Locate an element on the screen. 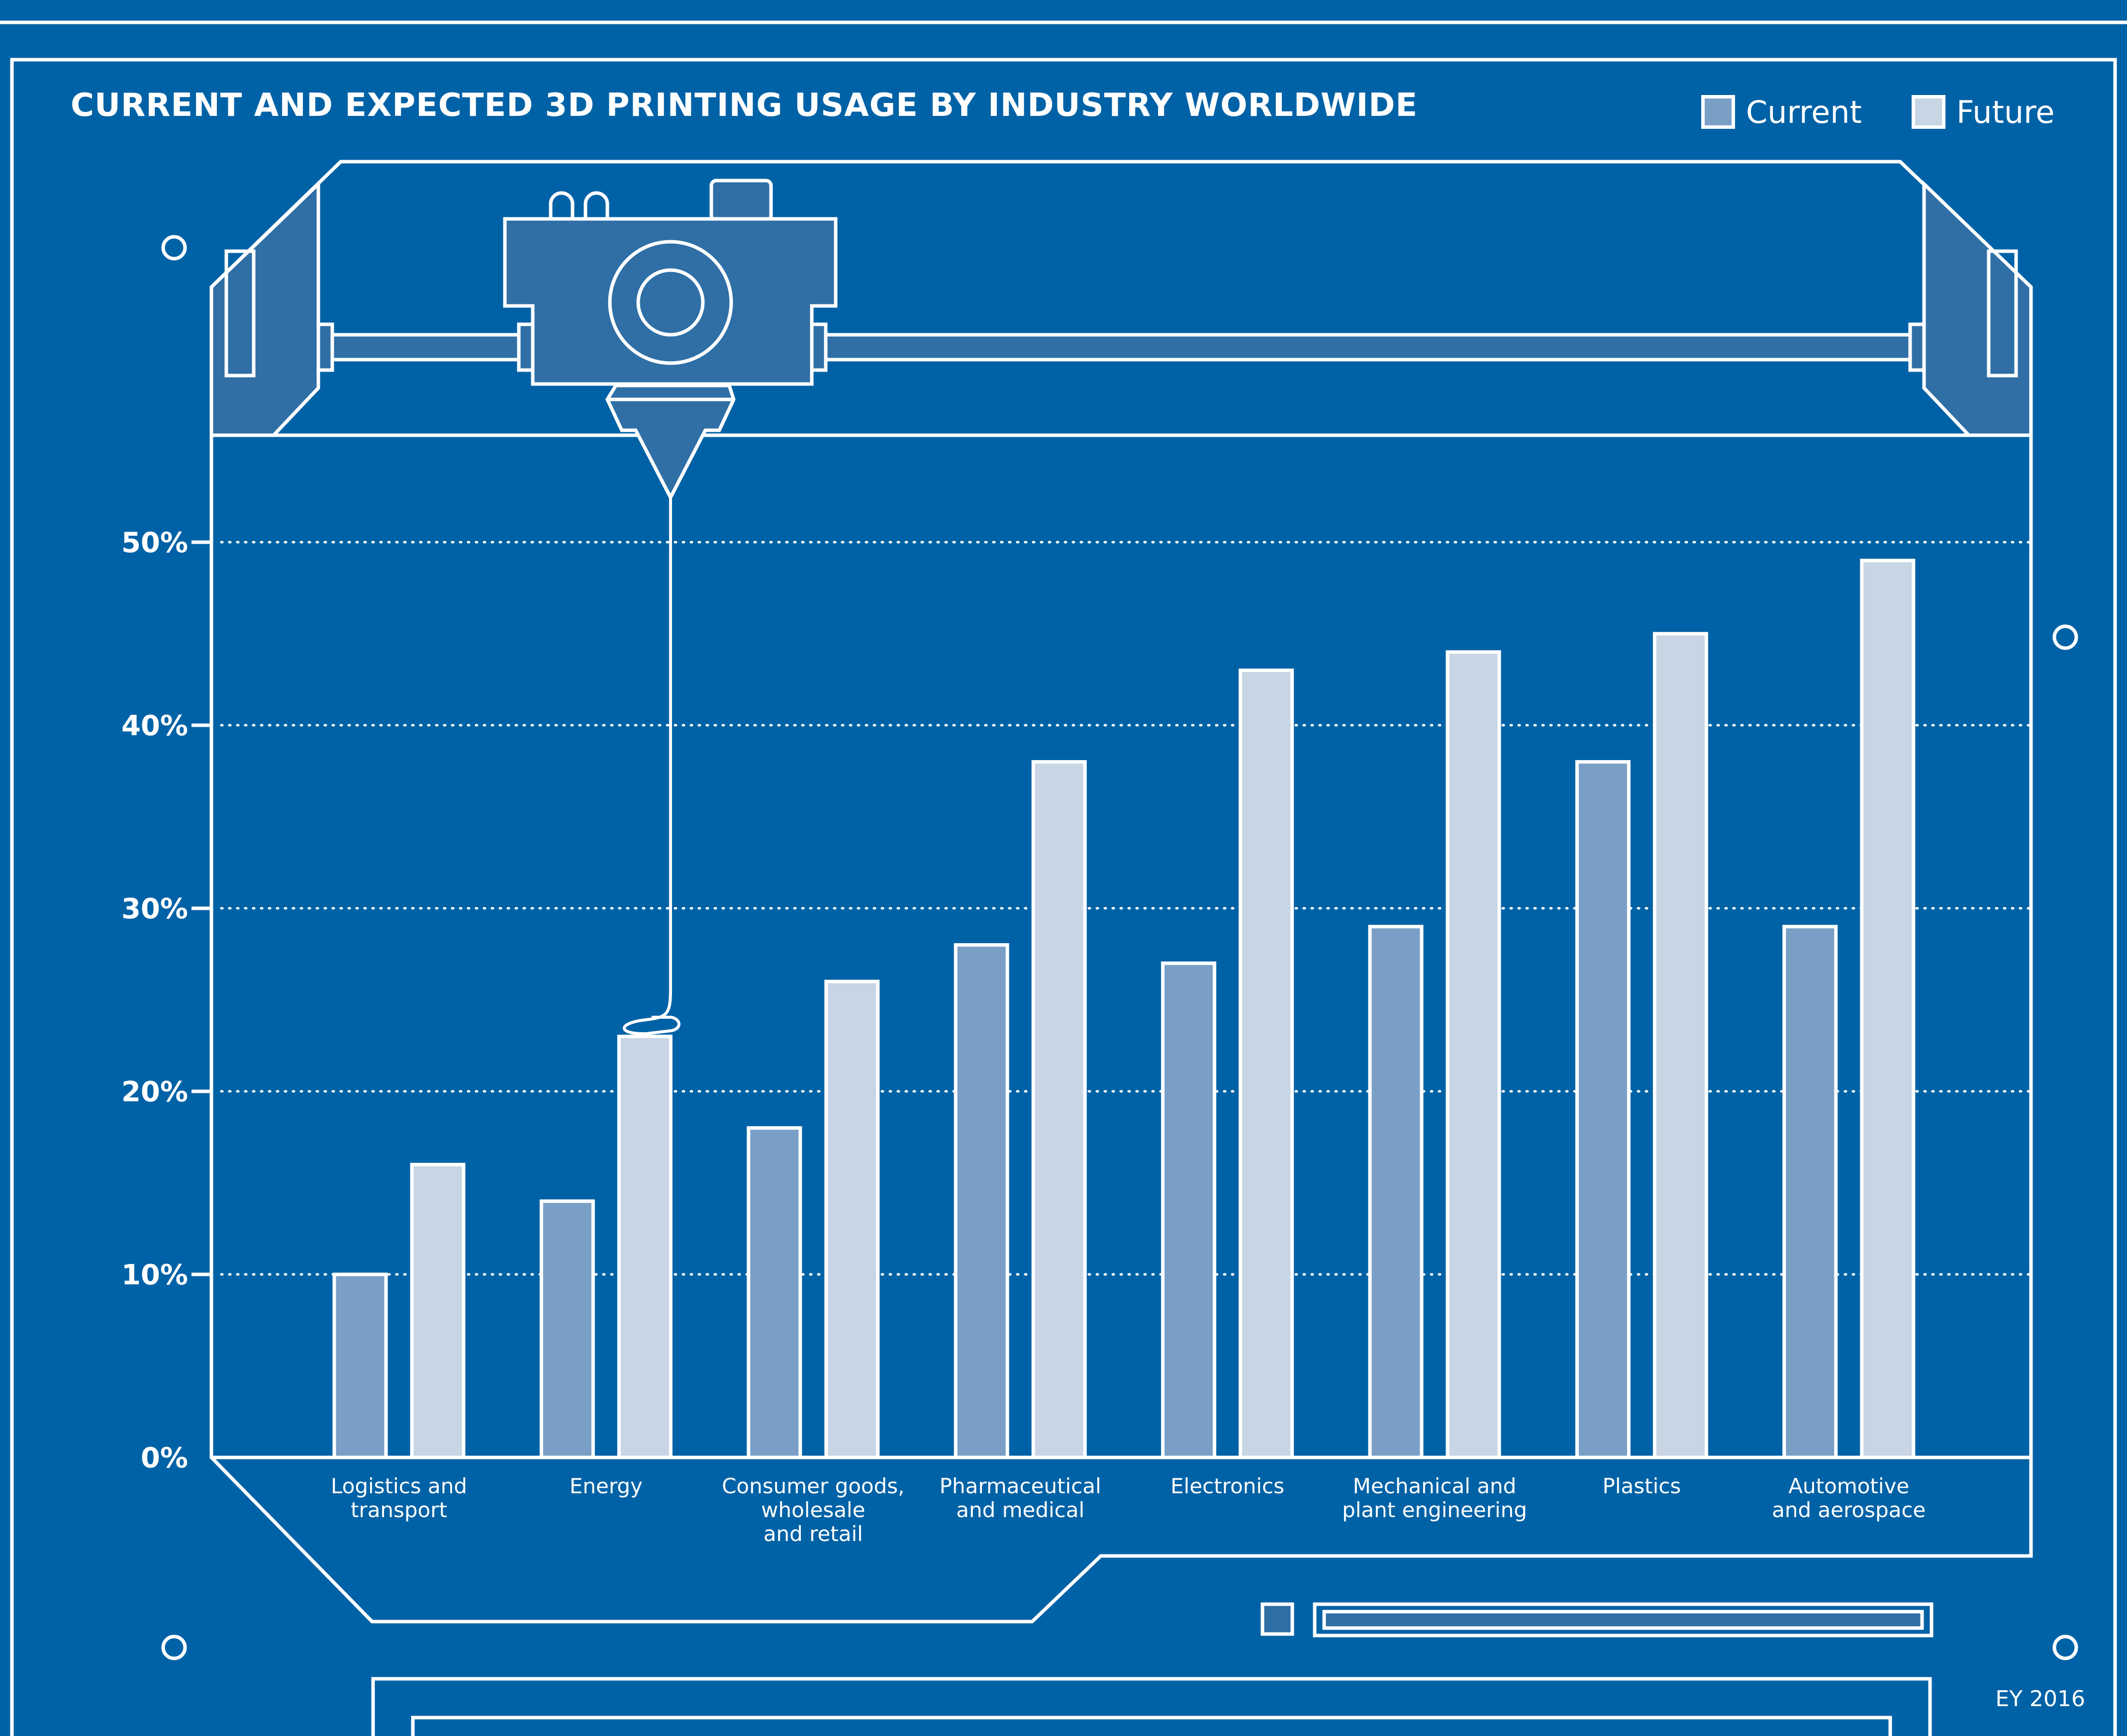  y-tick-label: 10% is located at coordinates (154, 1275).